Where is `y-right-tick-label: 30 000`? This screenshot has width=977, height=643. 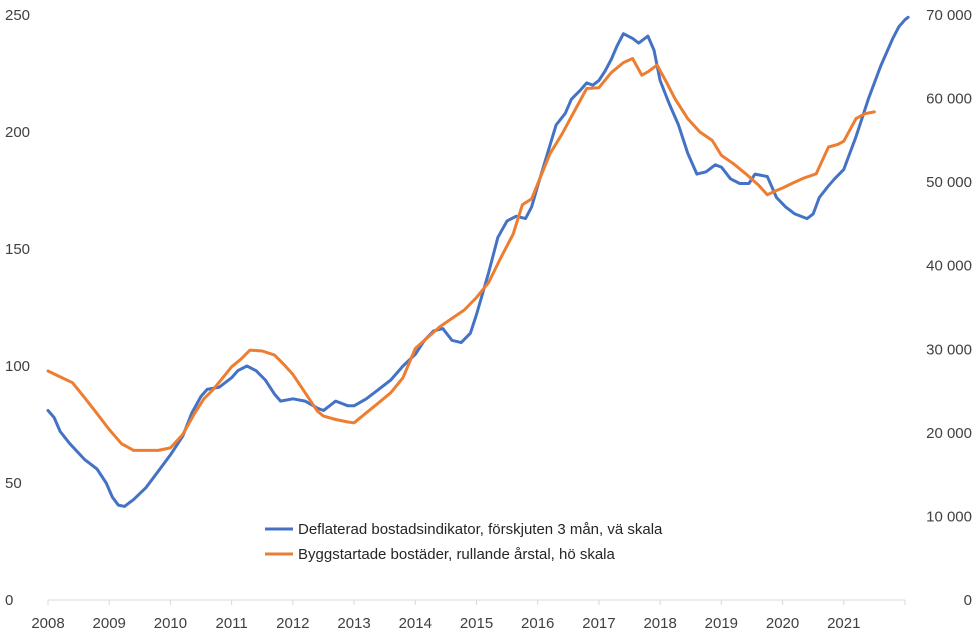
y-right-tick-label: 30 000 is located at coordinates (949, 349).